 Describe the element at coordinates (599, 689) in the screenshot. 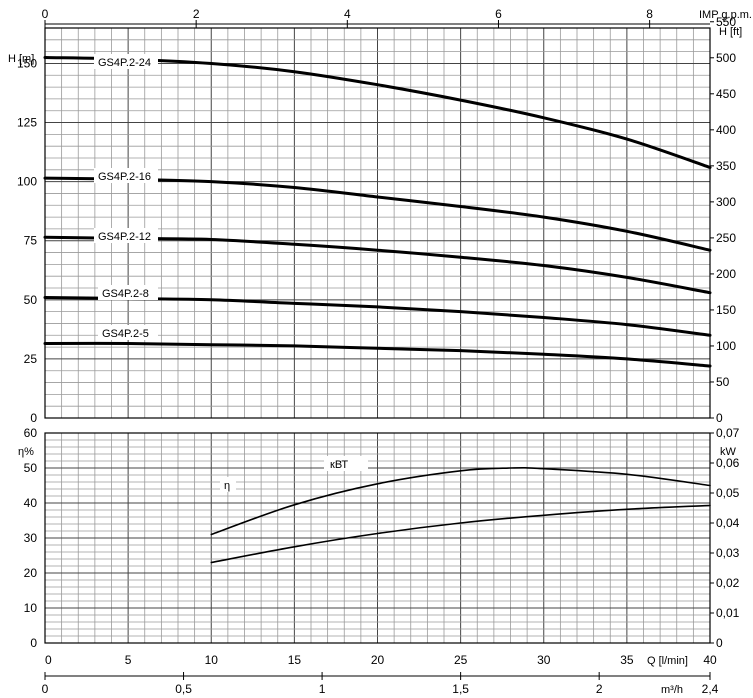

I see `m3h-tick-label: 2` at that location.